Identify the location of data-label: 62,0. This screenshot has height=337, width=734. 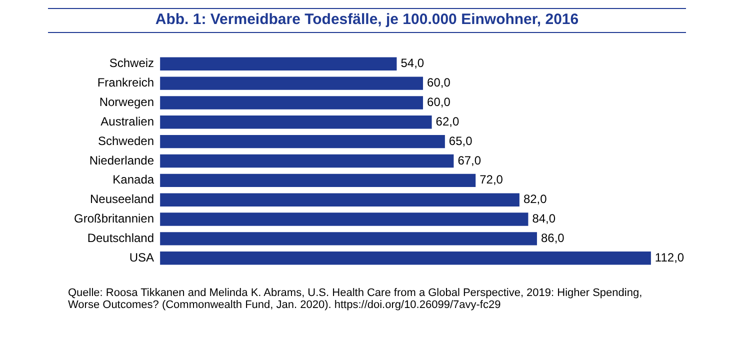
(448, 121).